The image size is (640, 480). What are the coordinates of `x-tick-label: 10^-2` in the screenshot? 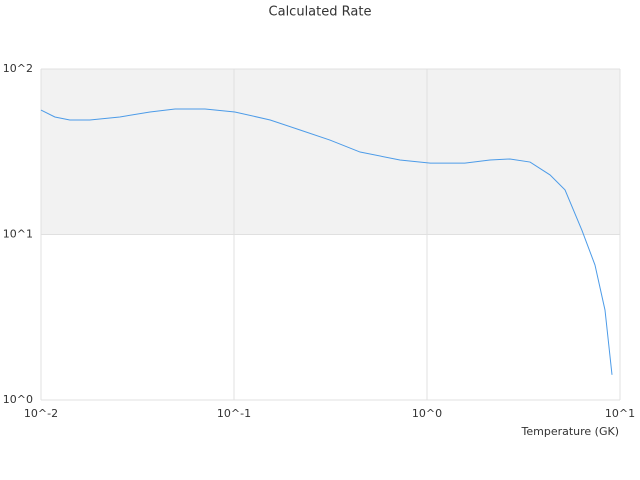 It's located at (41, 413).